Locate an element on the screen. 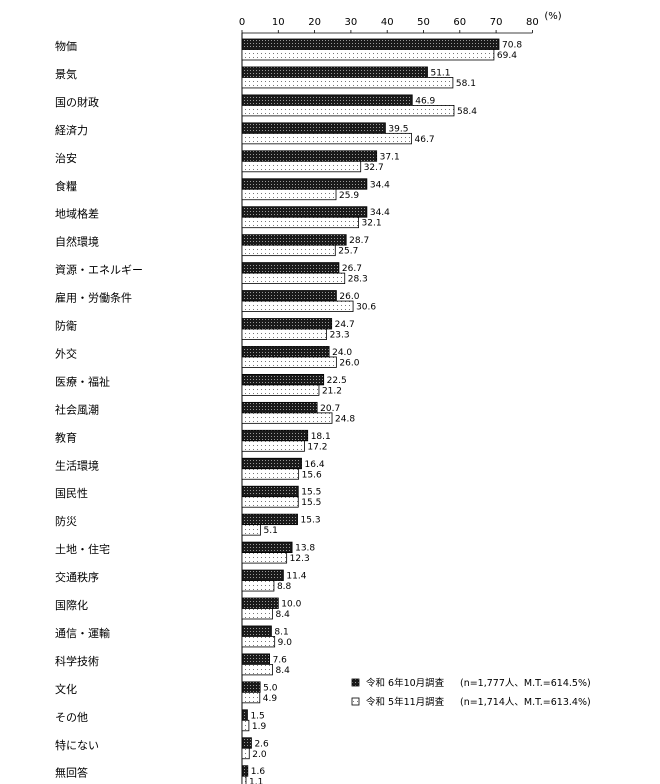 The image size is (660, 784). data-label: 1.9 is located at coordinates (259, 727).